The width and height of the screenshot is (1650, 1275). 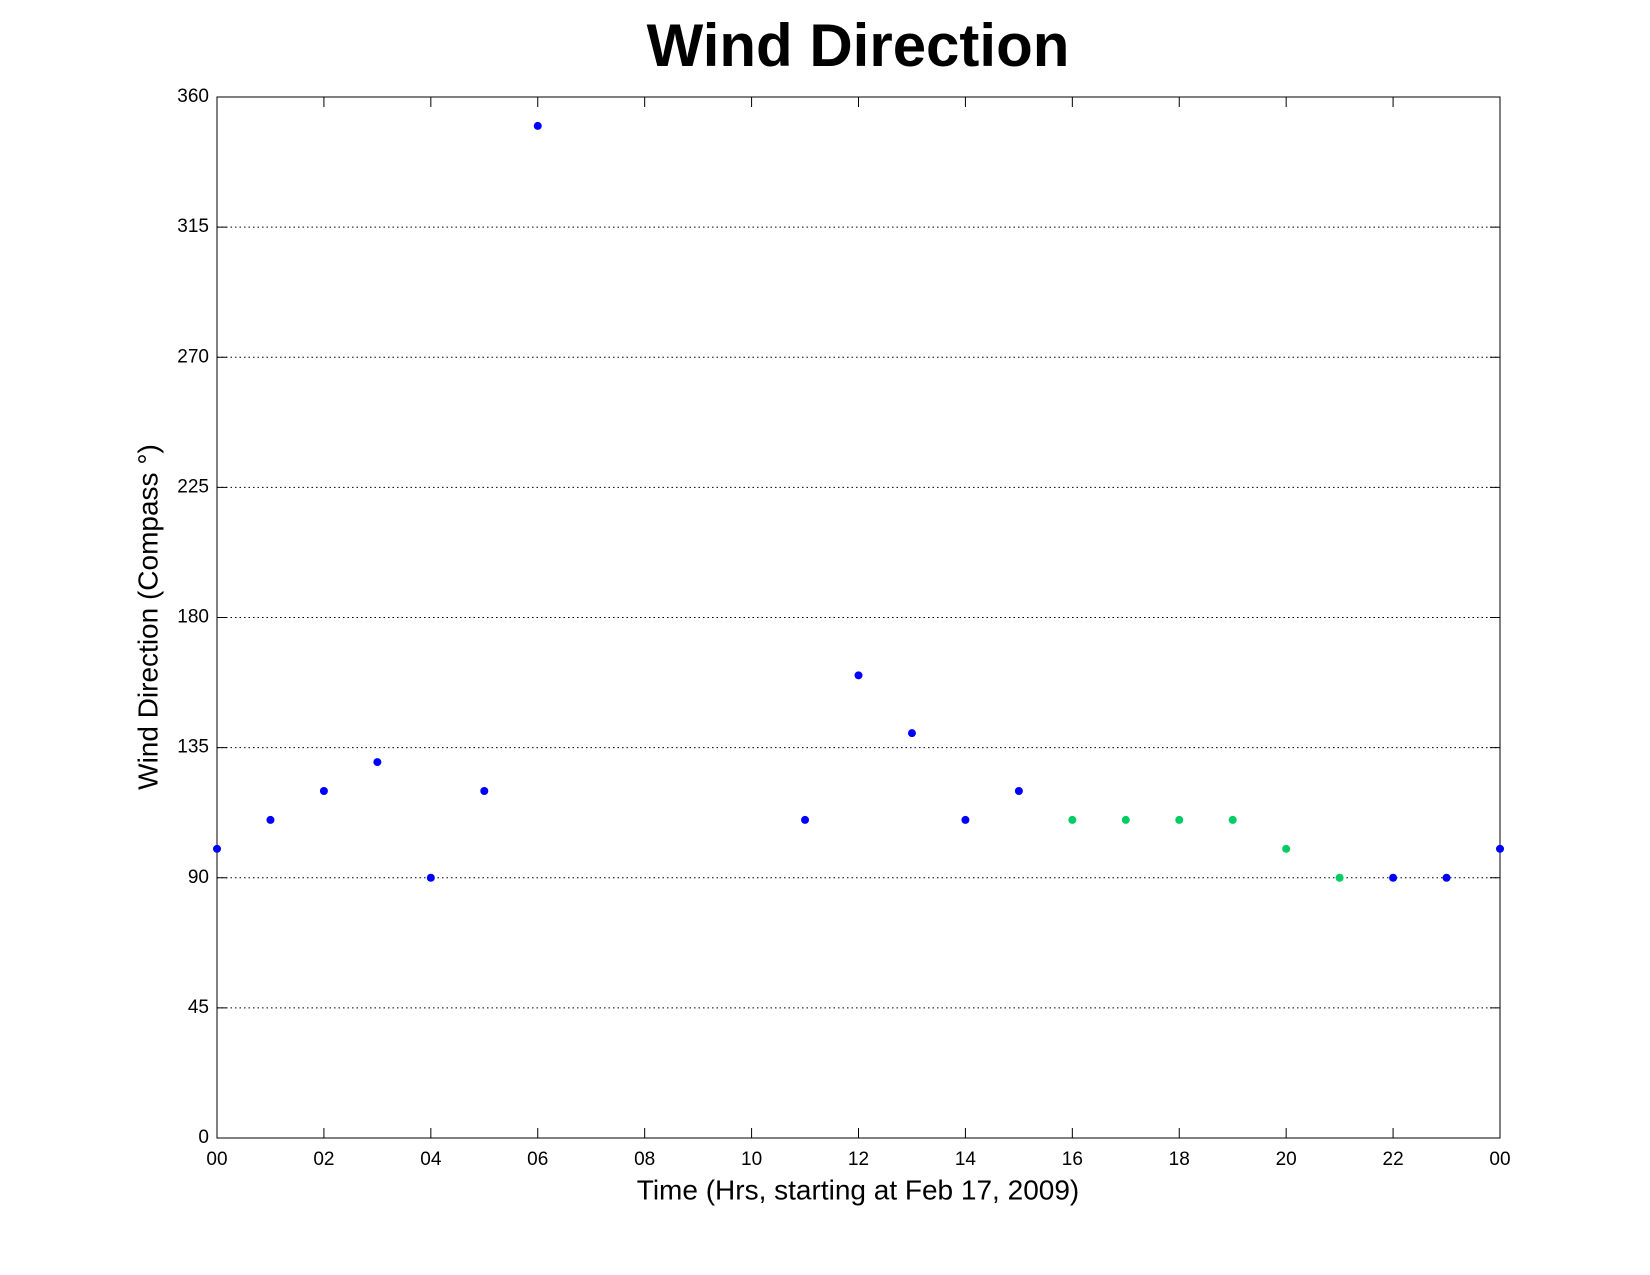 I want to click on x-tick-label: 22, so click(x=1393, y=1159).